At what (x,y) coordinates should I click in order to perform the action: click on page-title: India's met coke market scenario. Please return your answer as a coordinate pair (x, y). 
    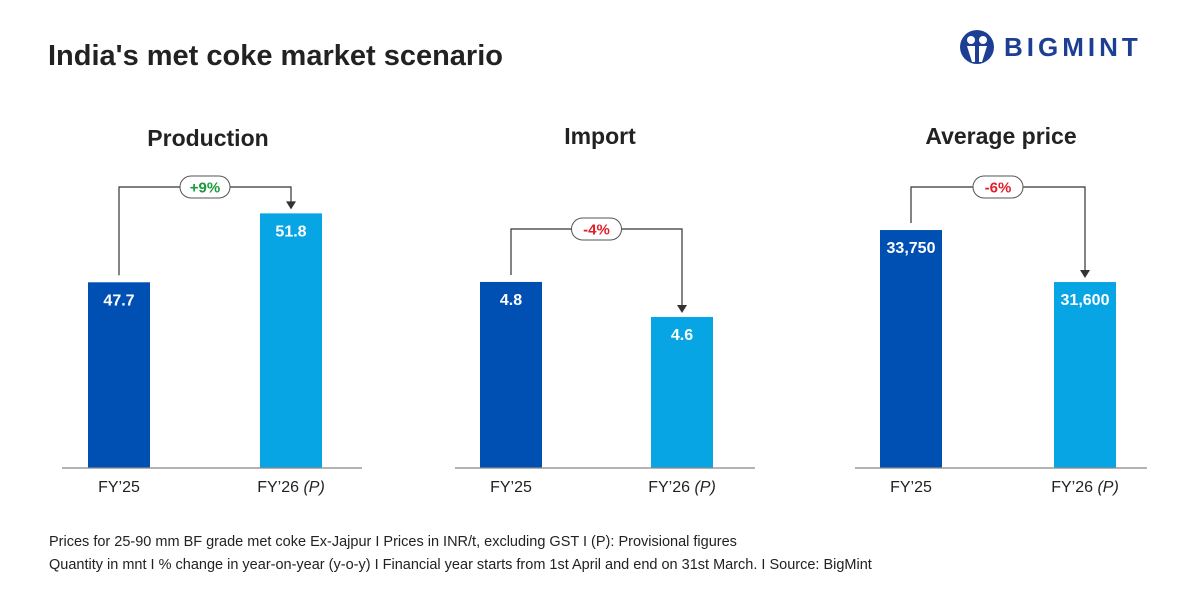
    Looking at the image, I should click on (275, 56).